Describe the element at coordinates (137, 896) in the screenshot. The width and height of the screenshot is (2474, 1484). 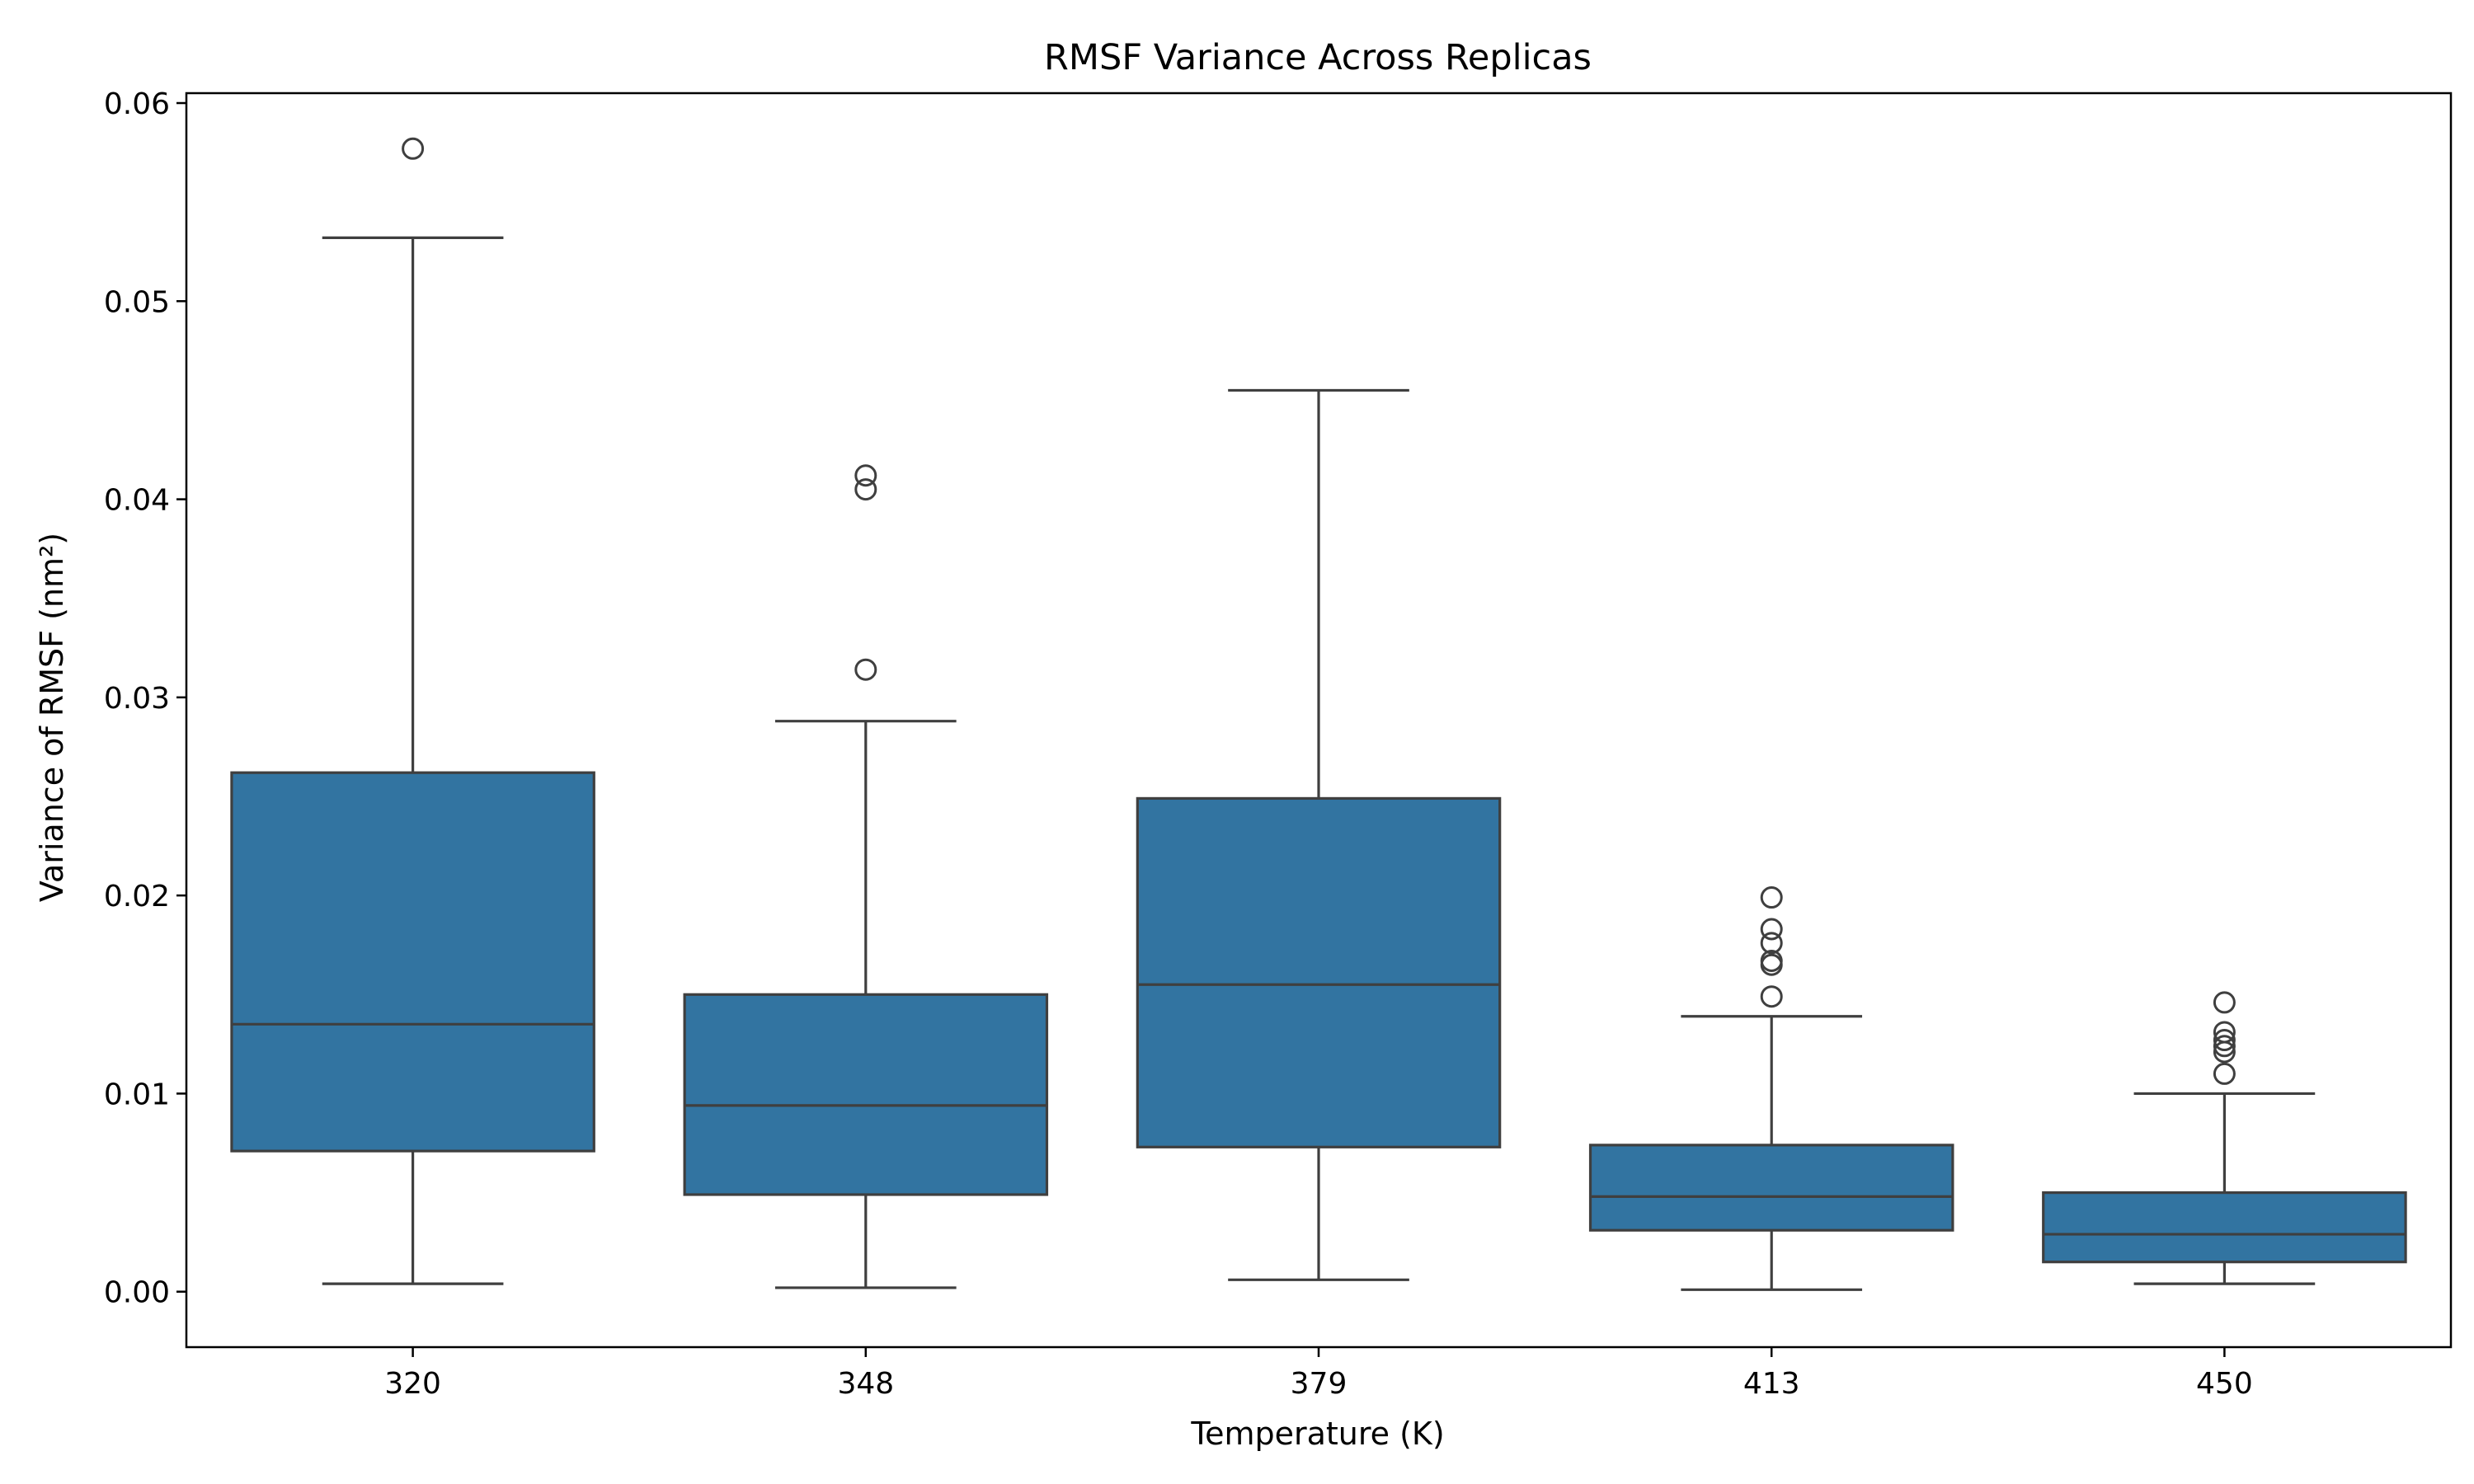
I see `y-tick-label: 0.02` at that location.